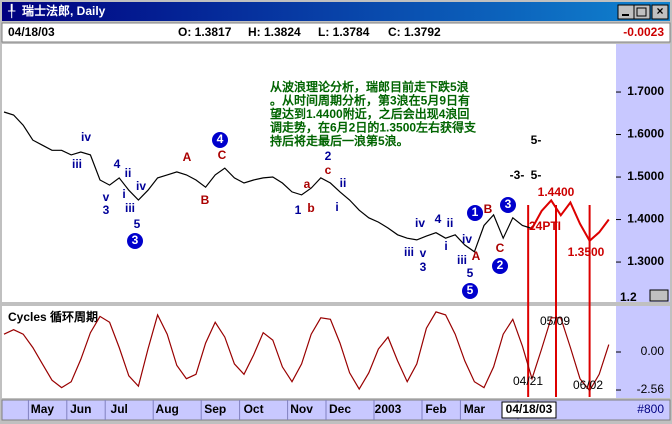  I want to click on y-tick-label: 0.00, so click(653, 351).